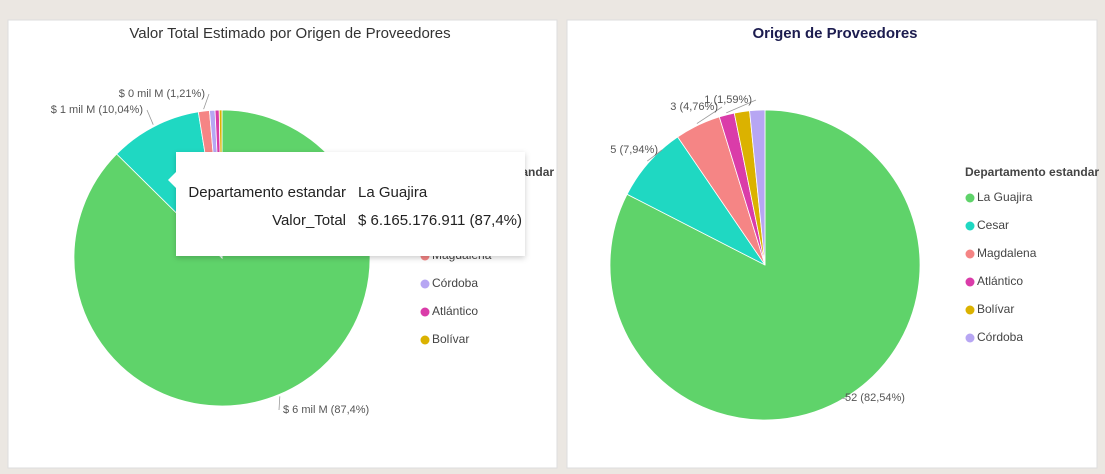 The height and width of the screenshot is (474, 1105). Describe the element at coordinates (834, 33) in the screenshot. I see `chart-title: Origen de Proveedores` at that location.